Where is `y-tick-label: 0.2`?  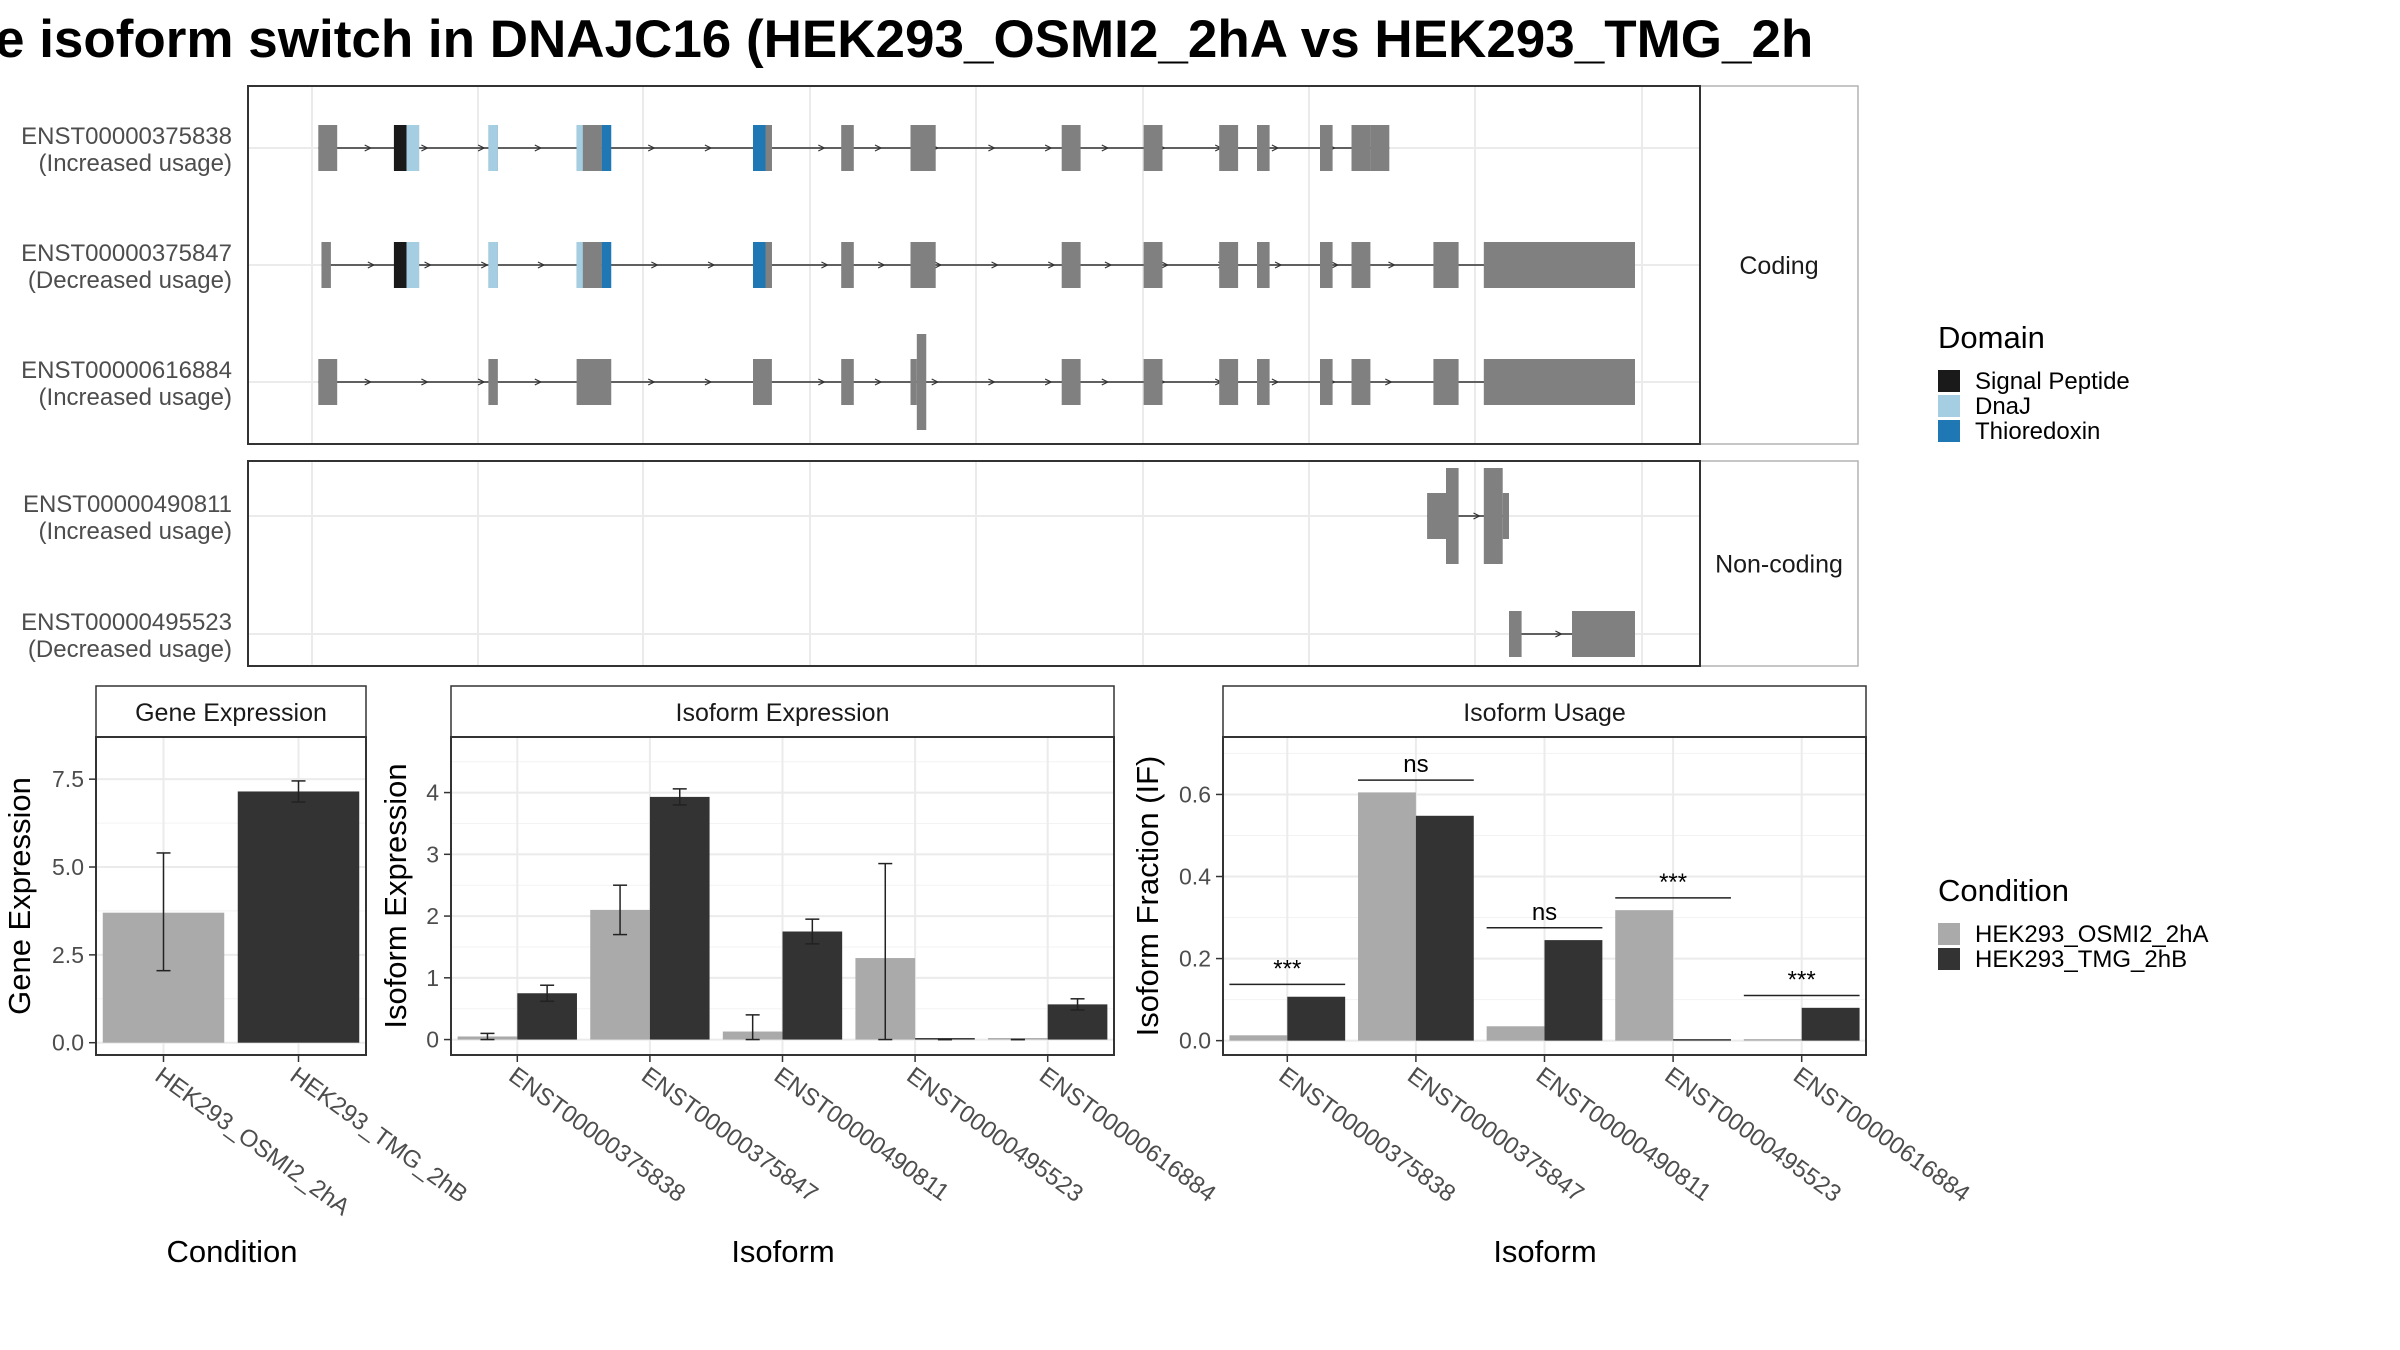
y-tick-label: 0.2 is located at coordinates (1195, 959).